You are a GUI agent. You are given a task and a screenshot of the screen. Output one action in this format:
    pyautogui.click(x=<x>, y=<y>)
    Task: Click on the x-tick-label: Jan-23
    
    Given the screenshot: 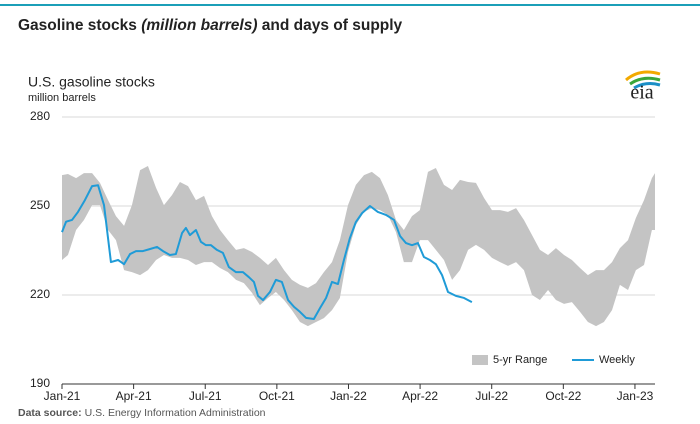 What is the action you would take?
    pyautogui.click(x=635, y=396)
    